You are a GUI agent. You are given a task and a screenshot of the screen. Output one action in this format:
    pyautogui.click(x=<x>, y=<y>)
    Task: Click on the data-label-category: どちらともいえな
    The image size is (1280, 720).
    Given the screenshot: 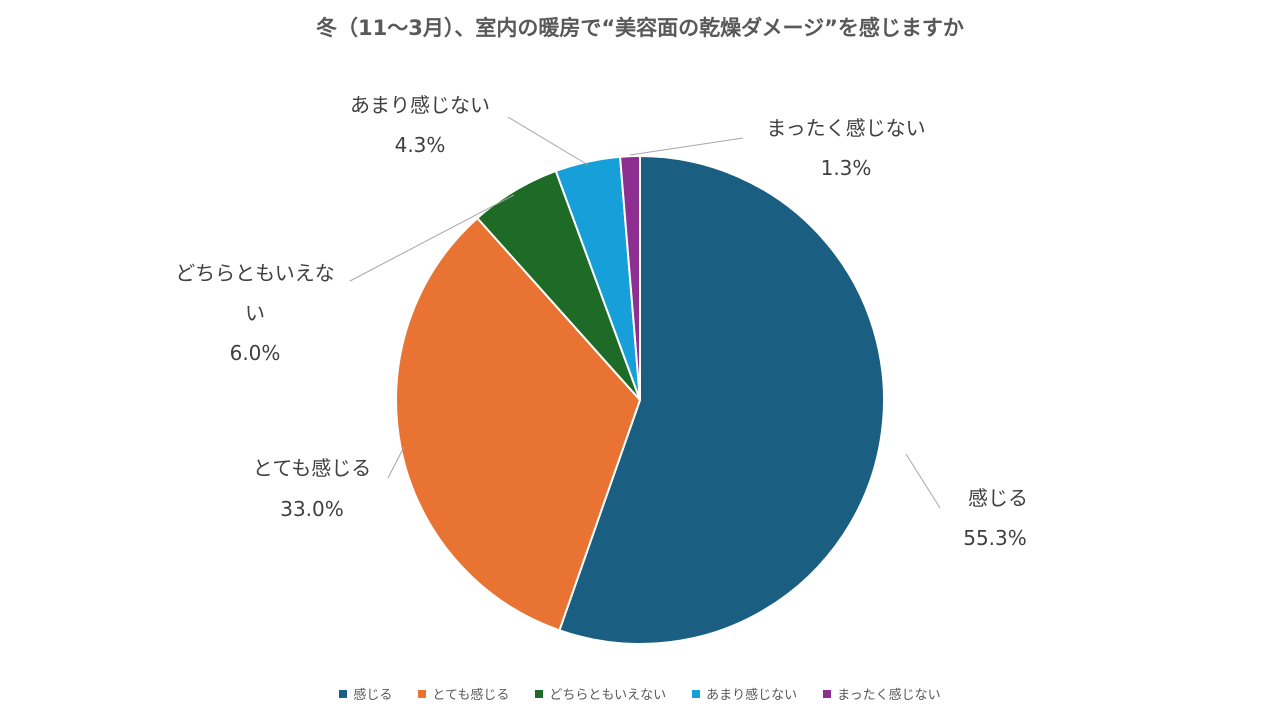 What is the action you would take?
    pyautogui.click(x=255, y=273)
    